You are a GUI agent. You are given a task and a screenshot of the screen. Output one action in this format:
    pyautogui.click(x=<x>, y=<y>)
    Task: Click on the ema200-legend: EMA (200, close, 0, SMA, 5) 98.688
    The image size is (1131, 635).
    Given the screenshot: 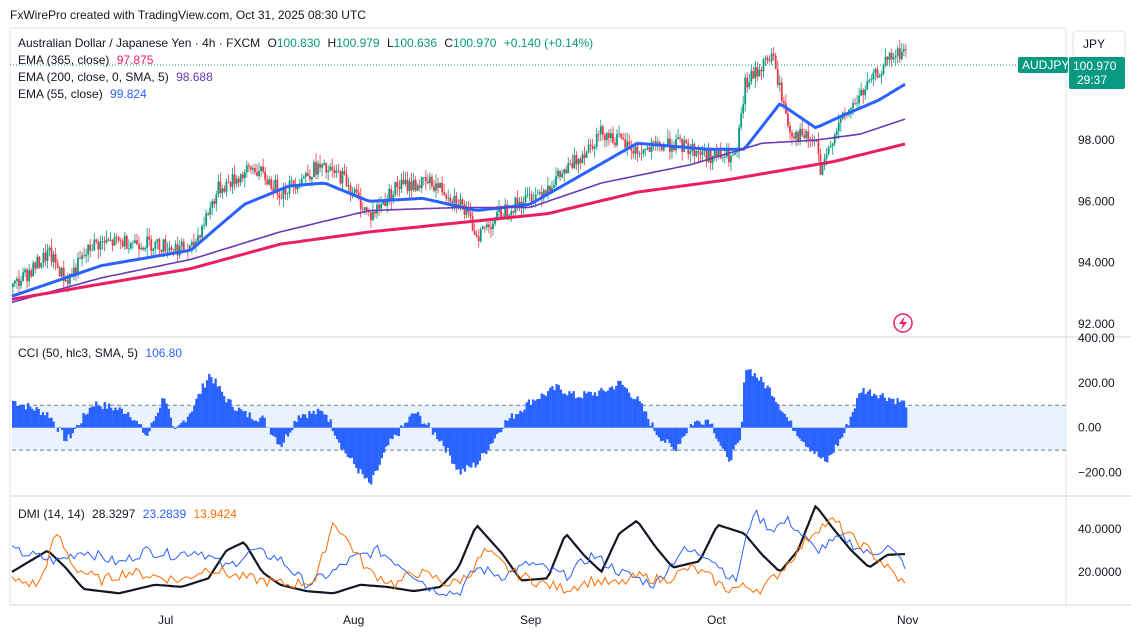 What is the action you would take?
    pyautogui.click(x=115, y=77)
    